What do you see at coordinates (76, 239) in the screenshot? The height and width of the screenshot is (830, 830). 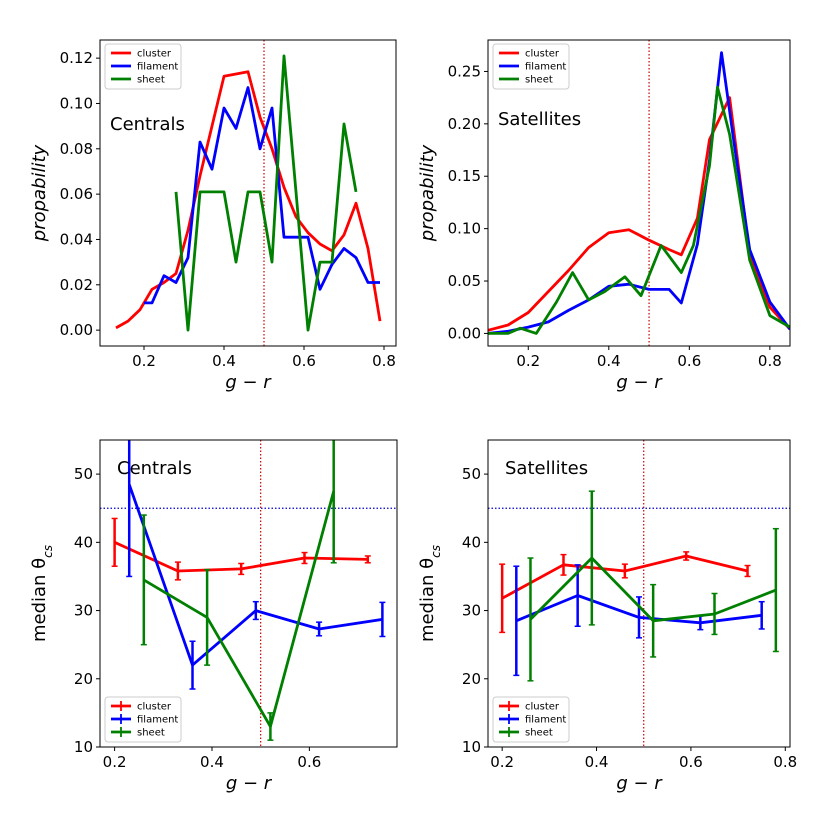 I see `y-tick-label: 0.04` at bounding box center [76, 239].